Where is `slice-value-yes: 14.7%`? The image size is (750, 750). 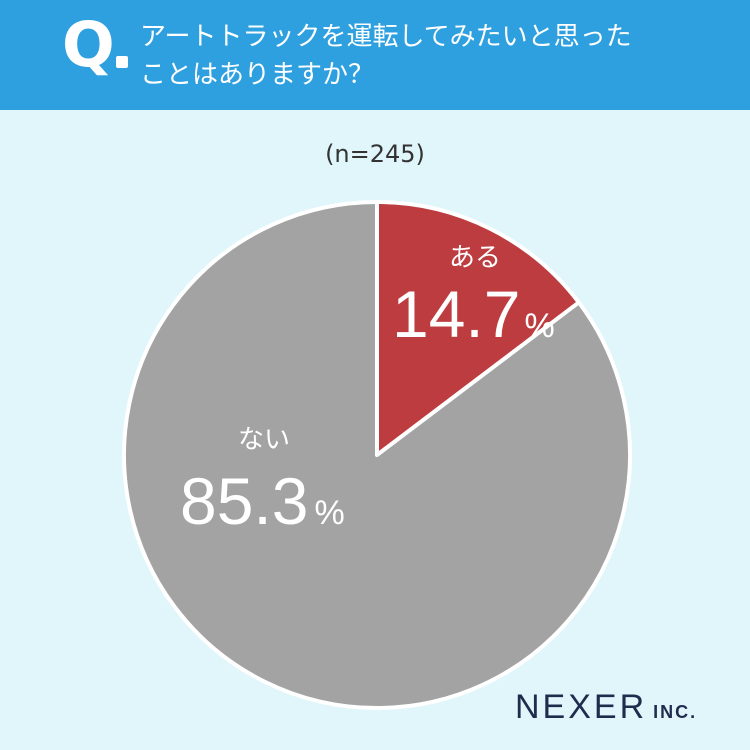
slice-value-yes: 14.7% is located at coordinates (473, 314).